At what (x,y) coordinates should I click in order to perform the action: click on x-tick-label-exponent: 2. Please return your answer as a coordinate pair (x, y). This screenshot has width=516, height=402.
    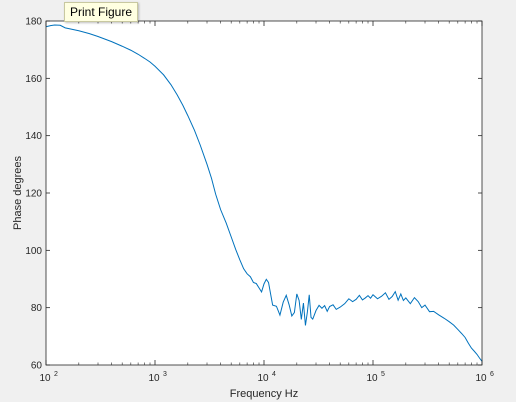
    Looking at the image, I should click on (56, 374).